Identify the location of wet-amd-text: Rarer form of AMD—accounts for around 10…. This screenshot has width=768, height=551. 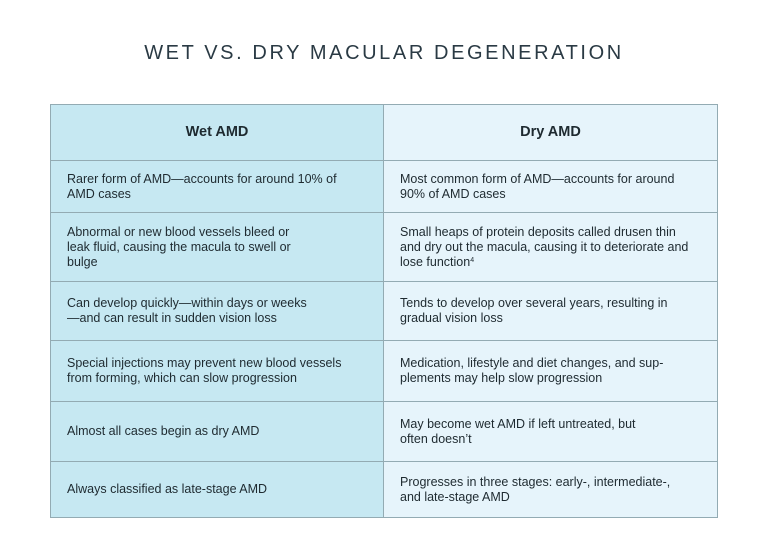
(202, 186).